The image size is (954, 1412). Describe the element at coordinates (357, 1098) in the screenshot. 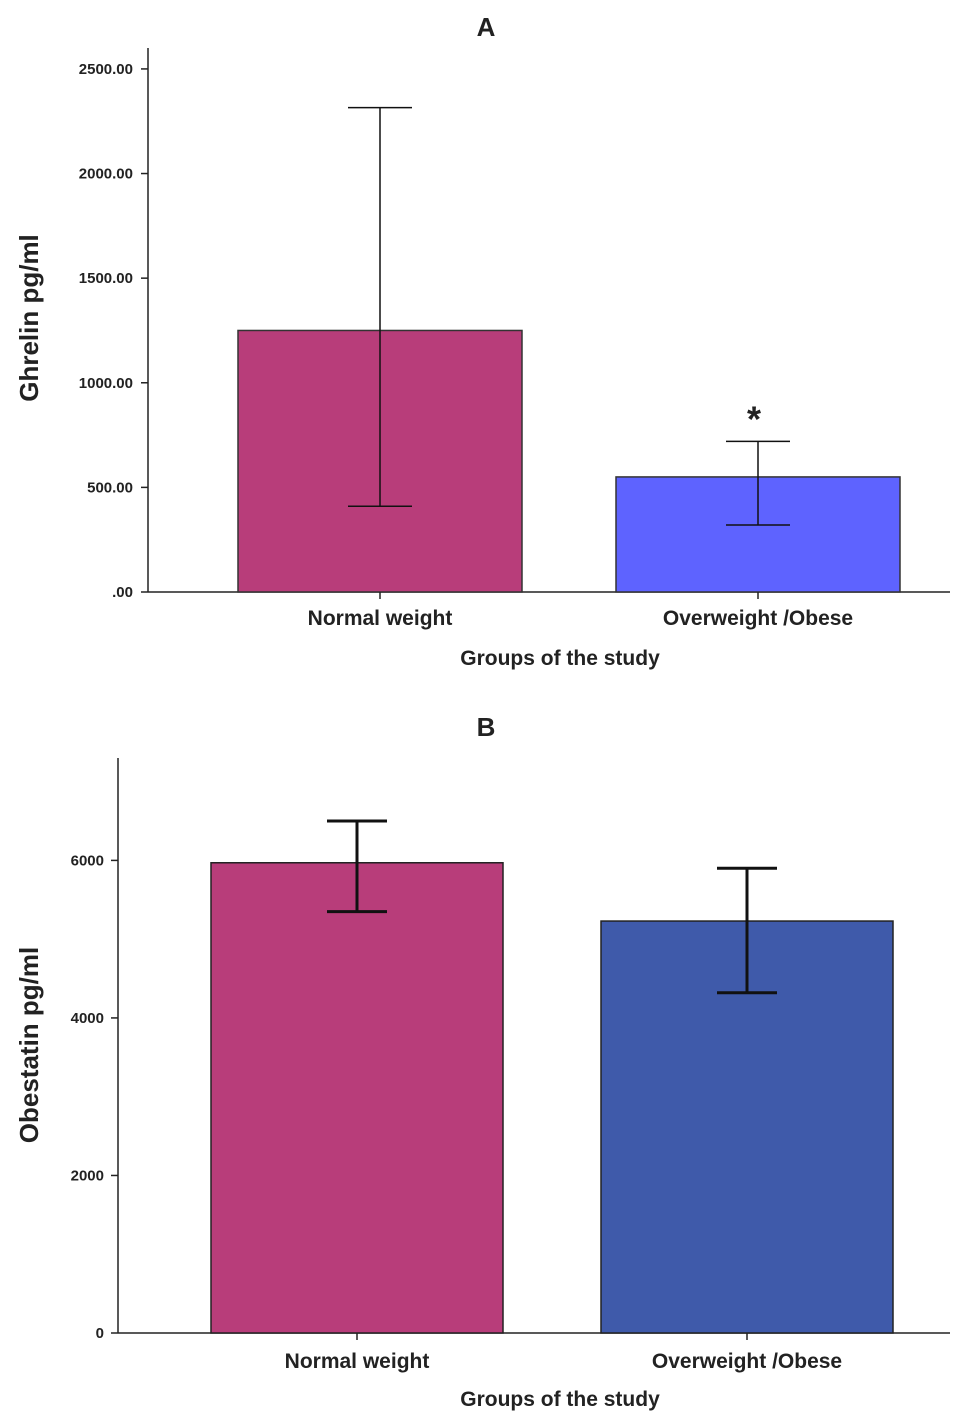

I see `bar` at that location.